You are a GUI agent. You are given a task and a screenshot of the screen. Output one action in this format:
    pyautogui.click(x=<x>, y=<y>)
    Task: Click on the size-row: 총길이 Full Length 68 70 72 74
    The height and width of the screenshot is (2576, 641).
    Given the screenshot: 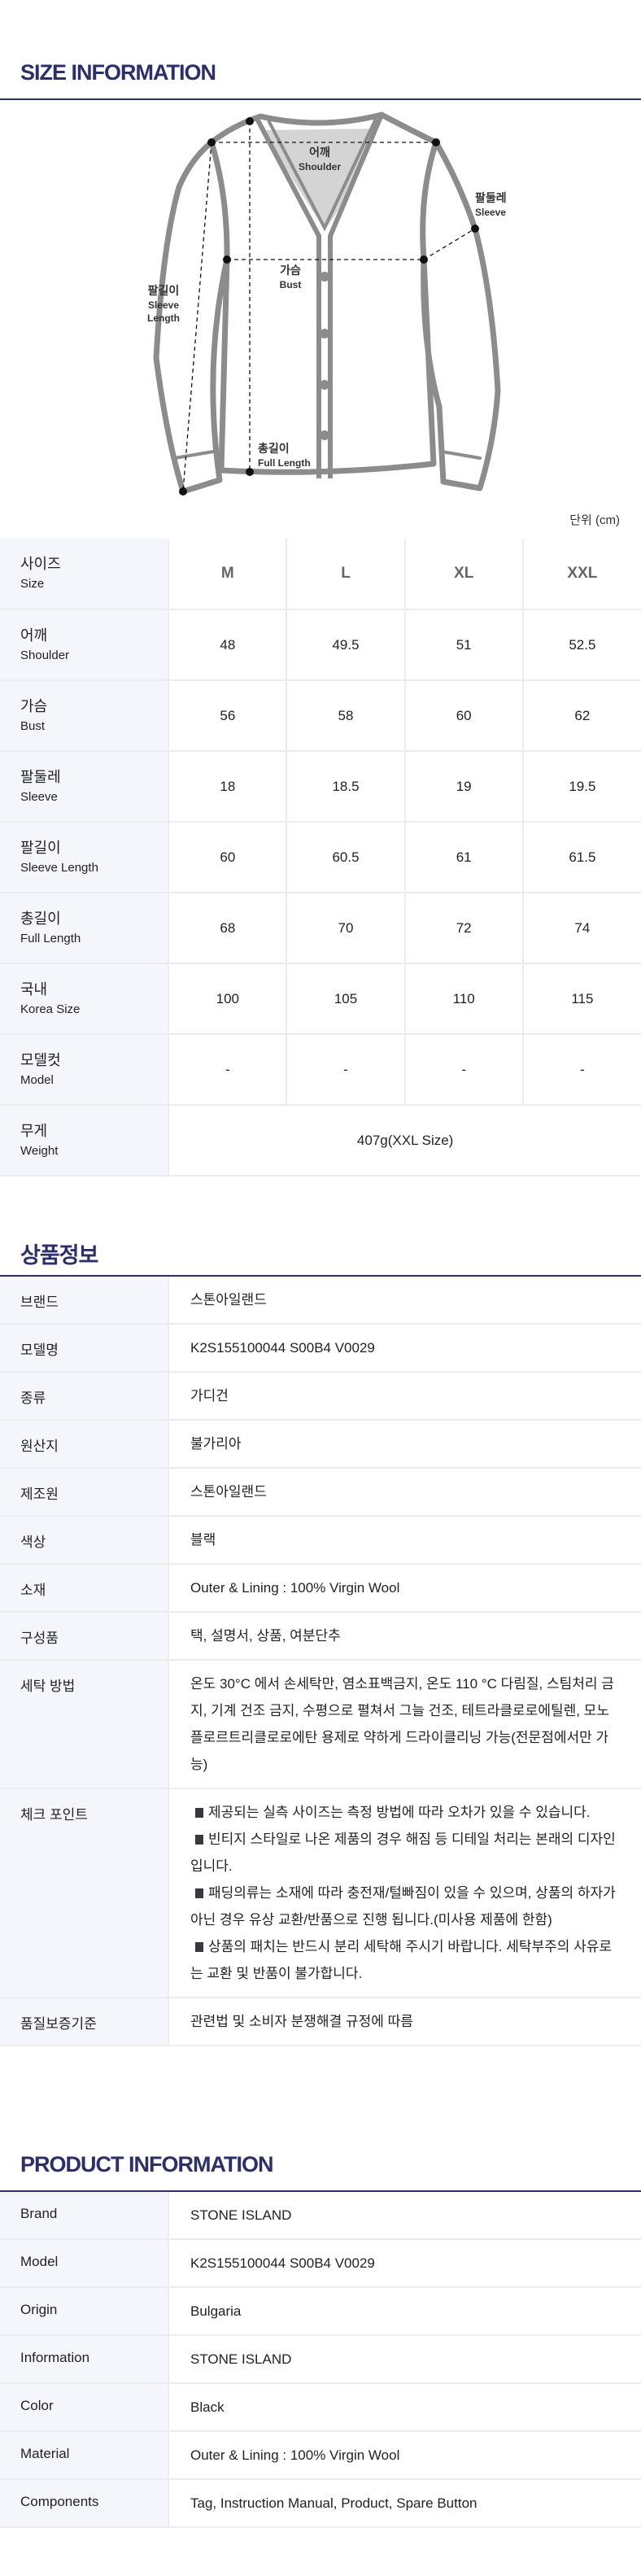 What is the action you would take?
    pyautogui.click(x=320, y=928)
    